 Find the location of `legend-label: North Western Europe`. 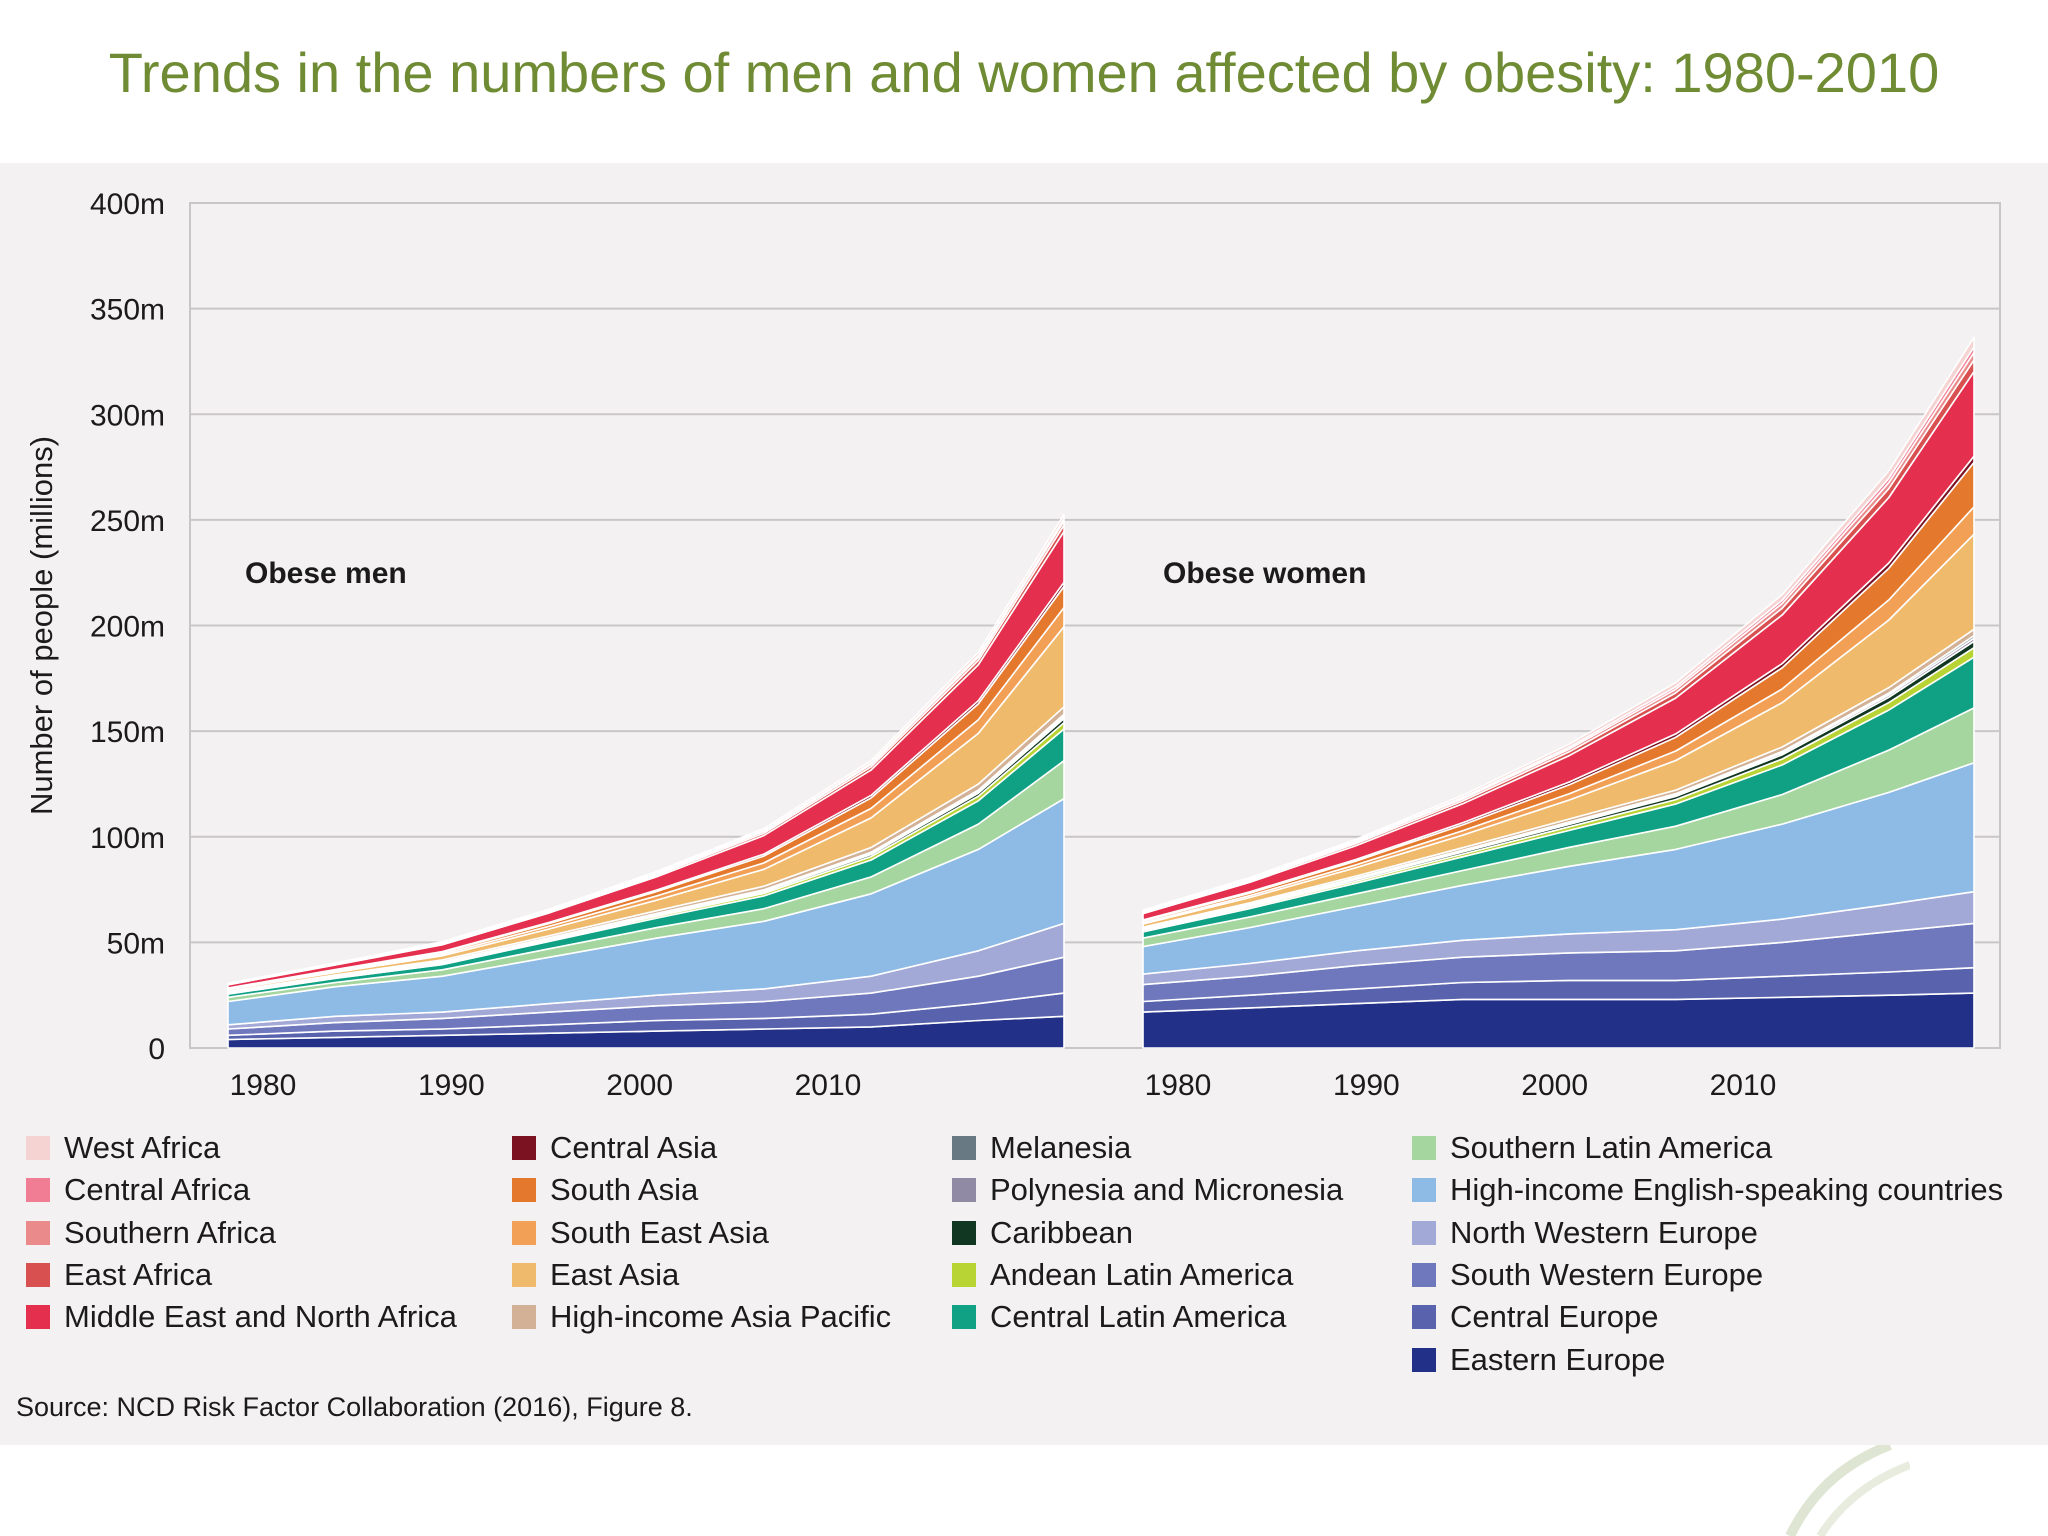

legend-label: North Western Europe is located at coordinates (1604, 1232).